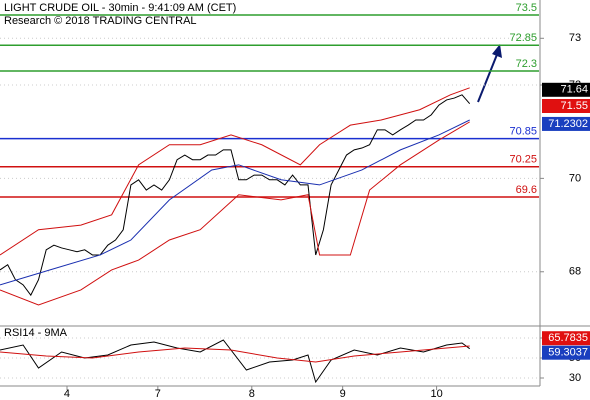 This screenshot has height=400, width=590. I want to click on y-tick-label: 73, so click(575, 38).